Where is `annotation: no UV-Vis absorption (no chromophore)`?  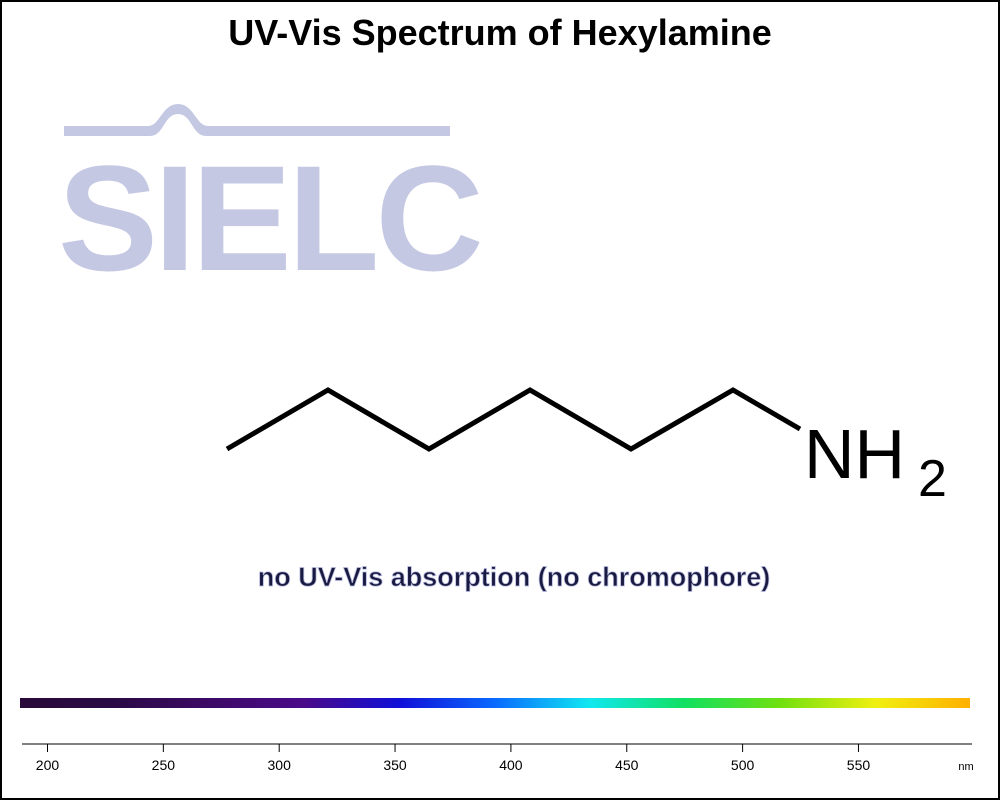 annotation: no UV-Vis absorption (no chromophore) is located at coordinates (514, 577).